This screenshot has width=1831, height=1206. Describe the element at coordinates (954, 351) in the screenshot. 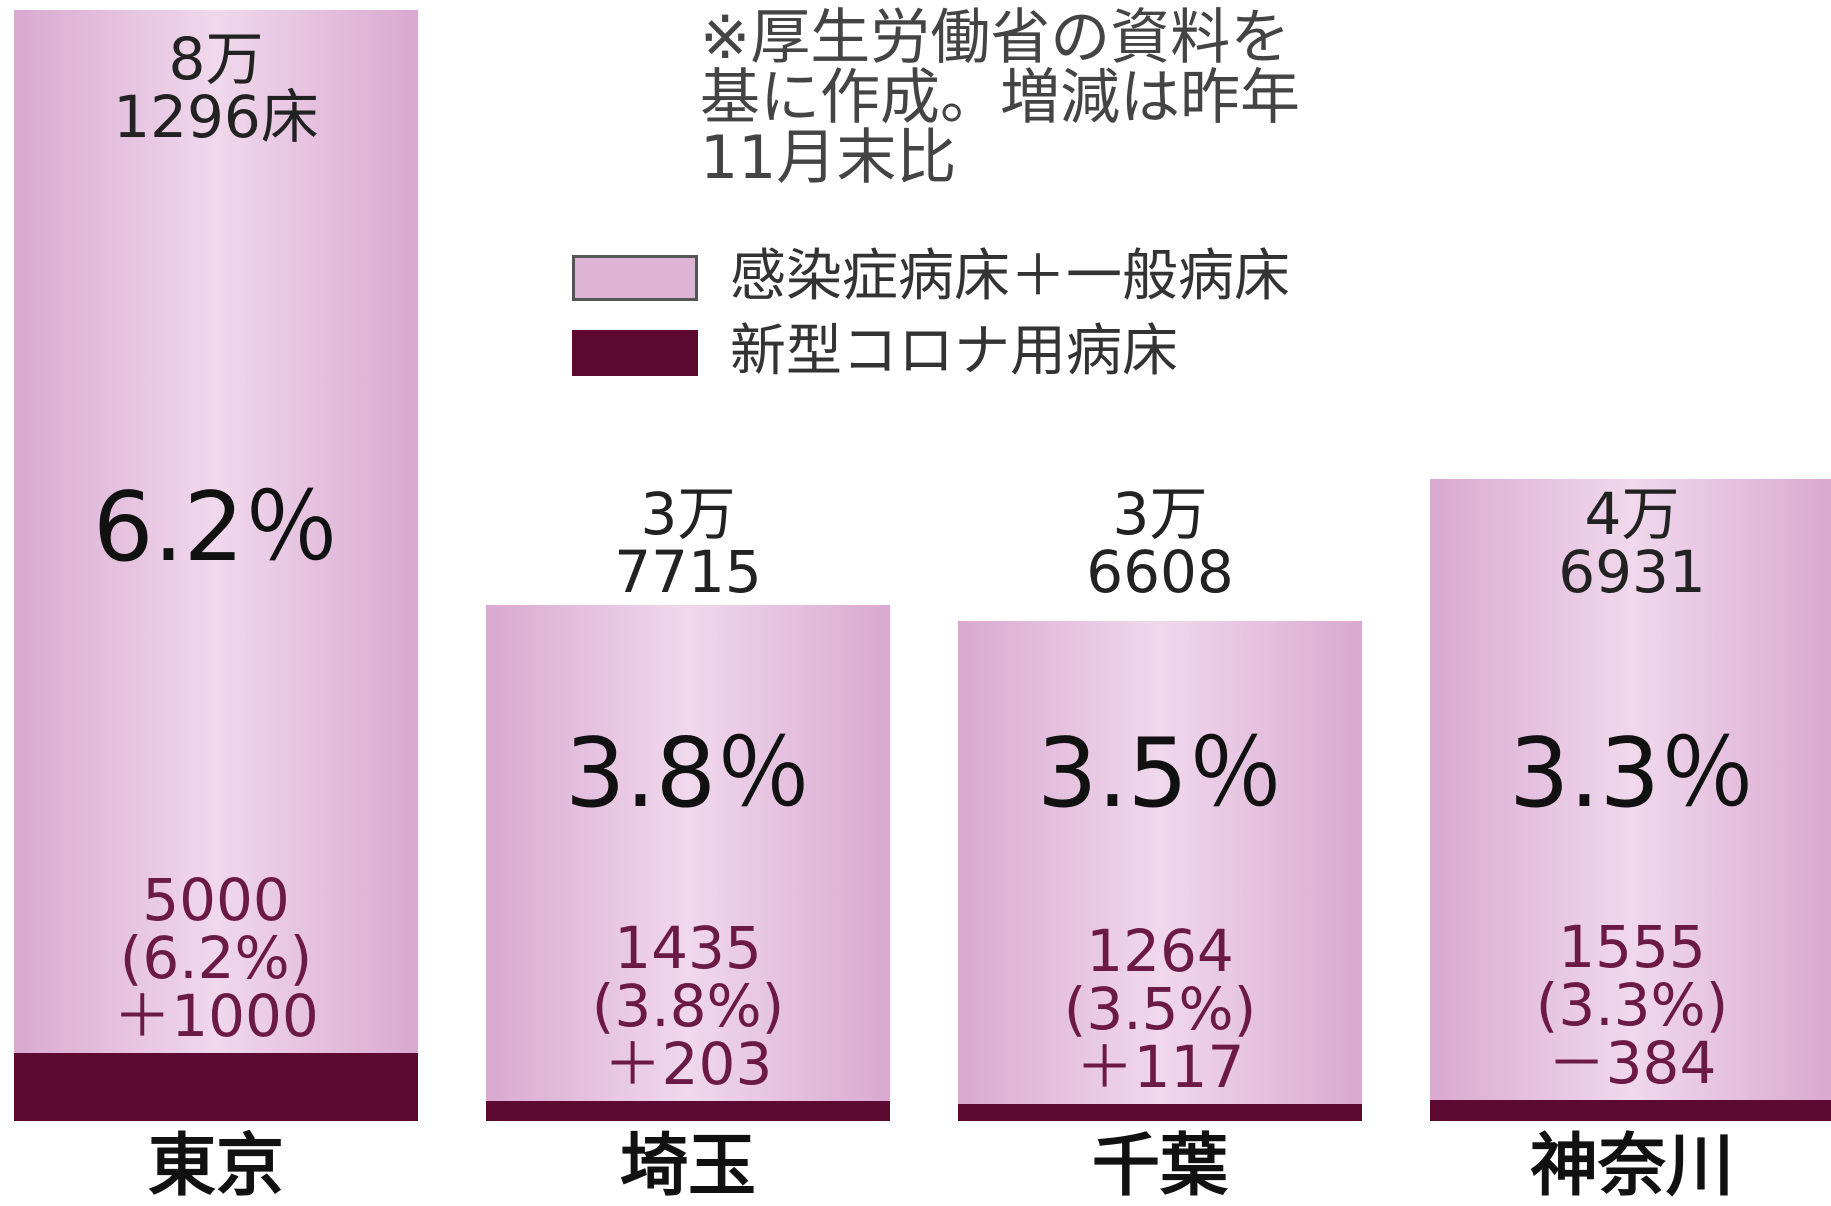

I see `legend-label: 新型コロナ用病床` at that location.